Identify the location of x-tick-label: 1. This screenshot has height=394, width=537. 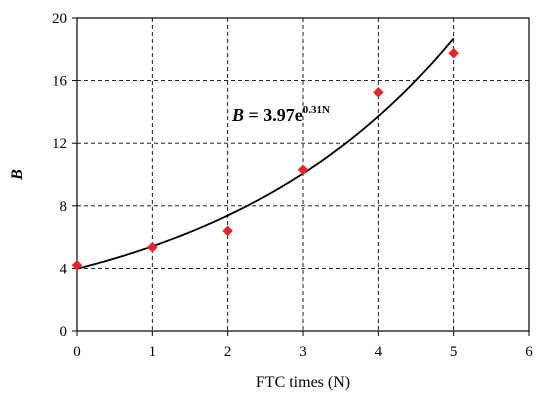
(153, 352).